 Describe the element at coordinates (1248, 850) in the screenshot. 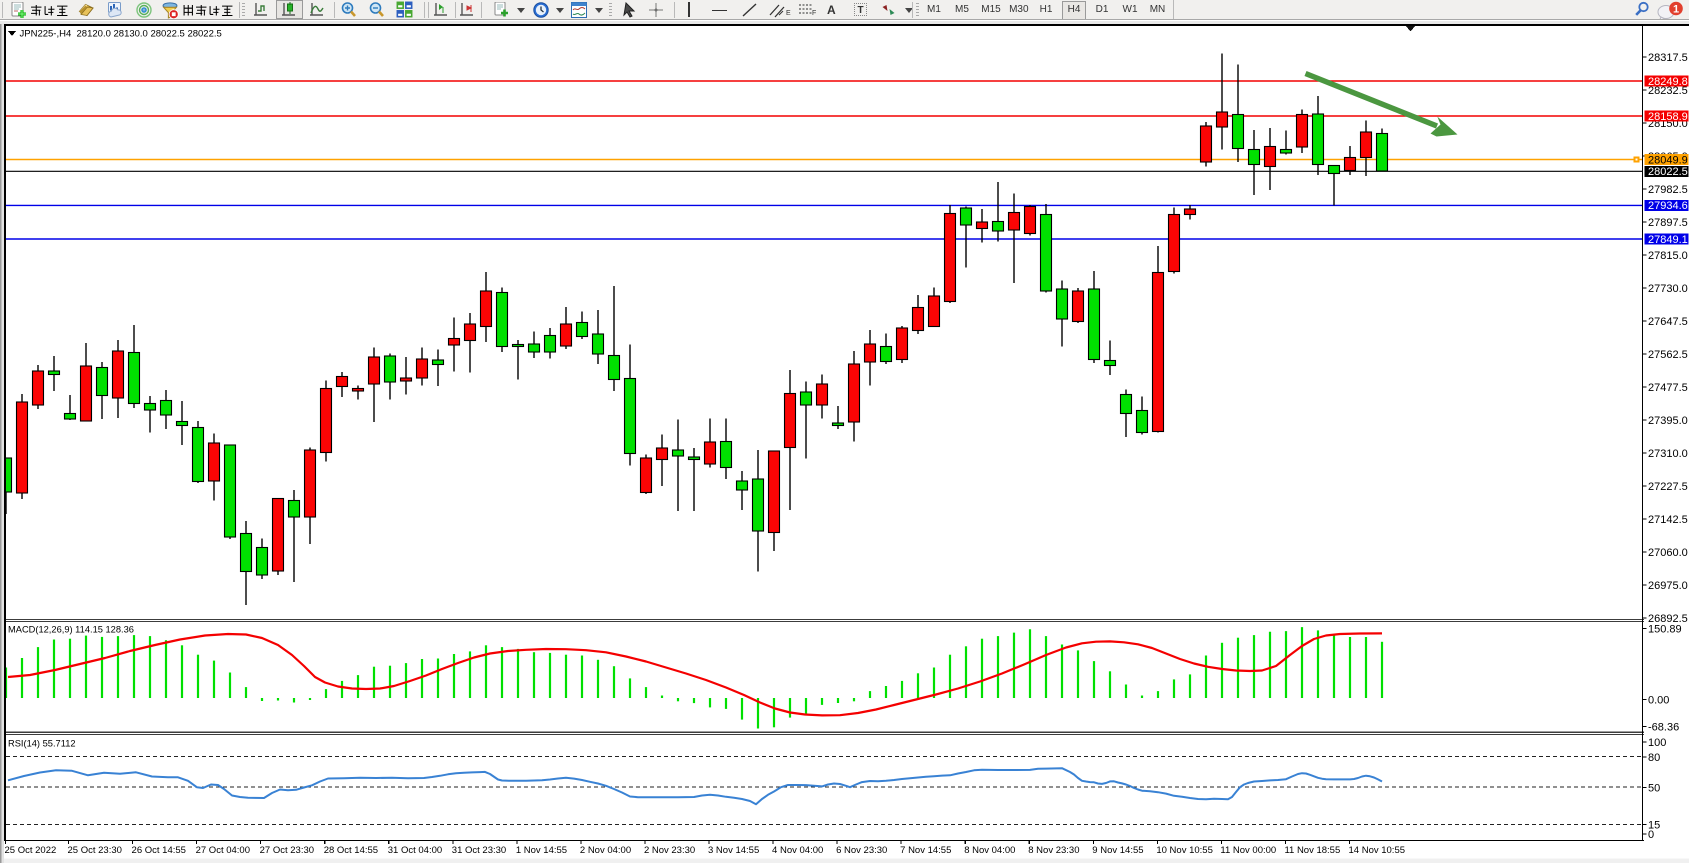

I see `svg-text: 11 Nov 00:00` at that location.